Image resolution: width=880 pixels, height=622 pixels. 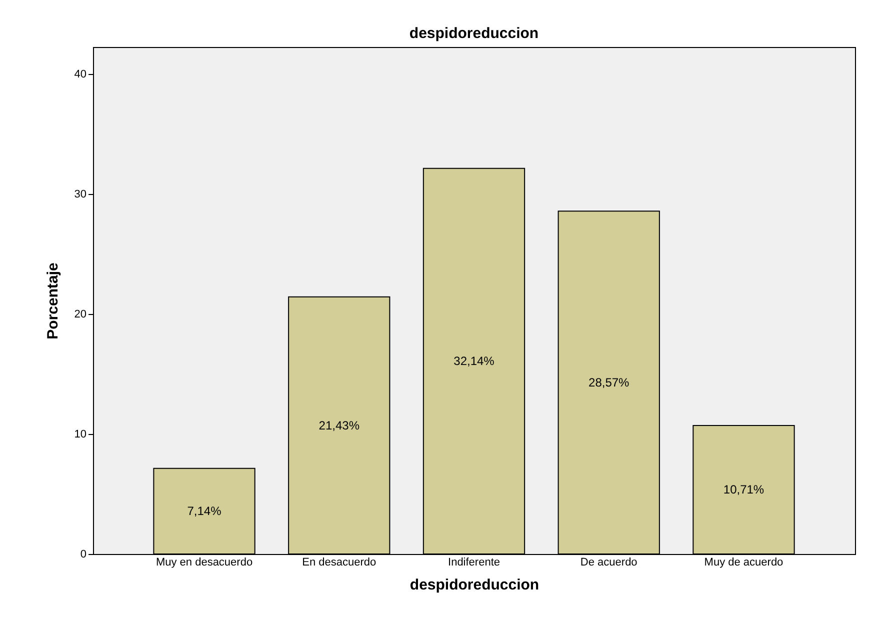 I want to click on data-label: 28,57%, so click(x=609, y=383).